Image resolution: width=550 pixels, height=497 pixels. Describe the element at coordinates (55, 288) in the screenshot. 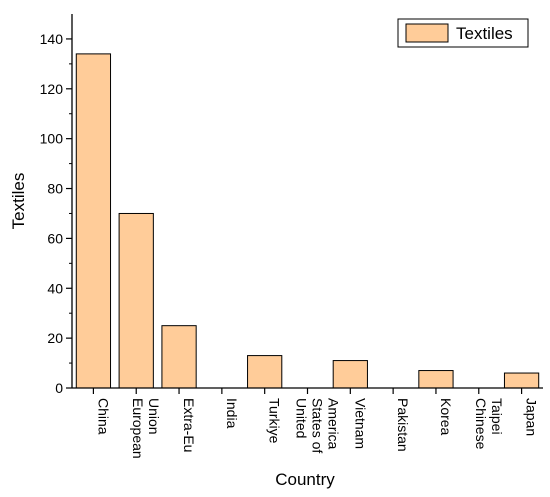

I see `y-tick-label: 40` at that location.